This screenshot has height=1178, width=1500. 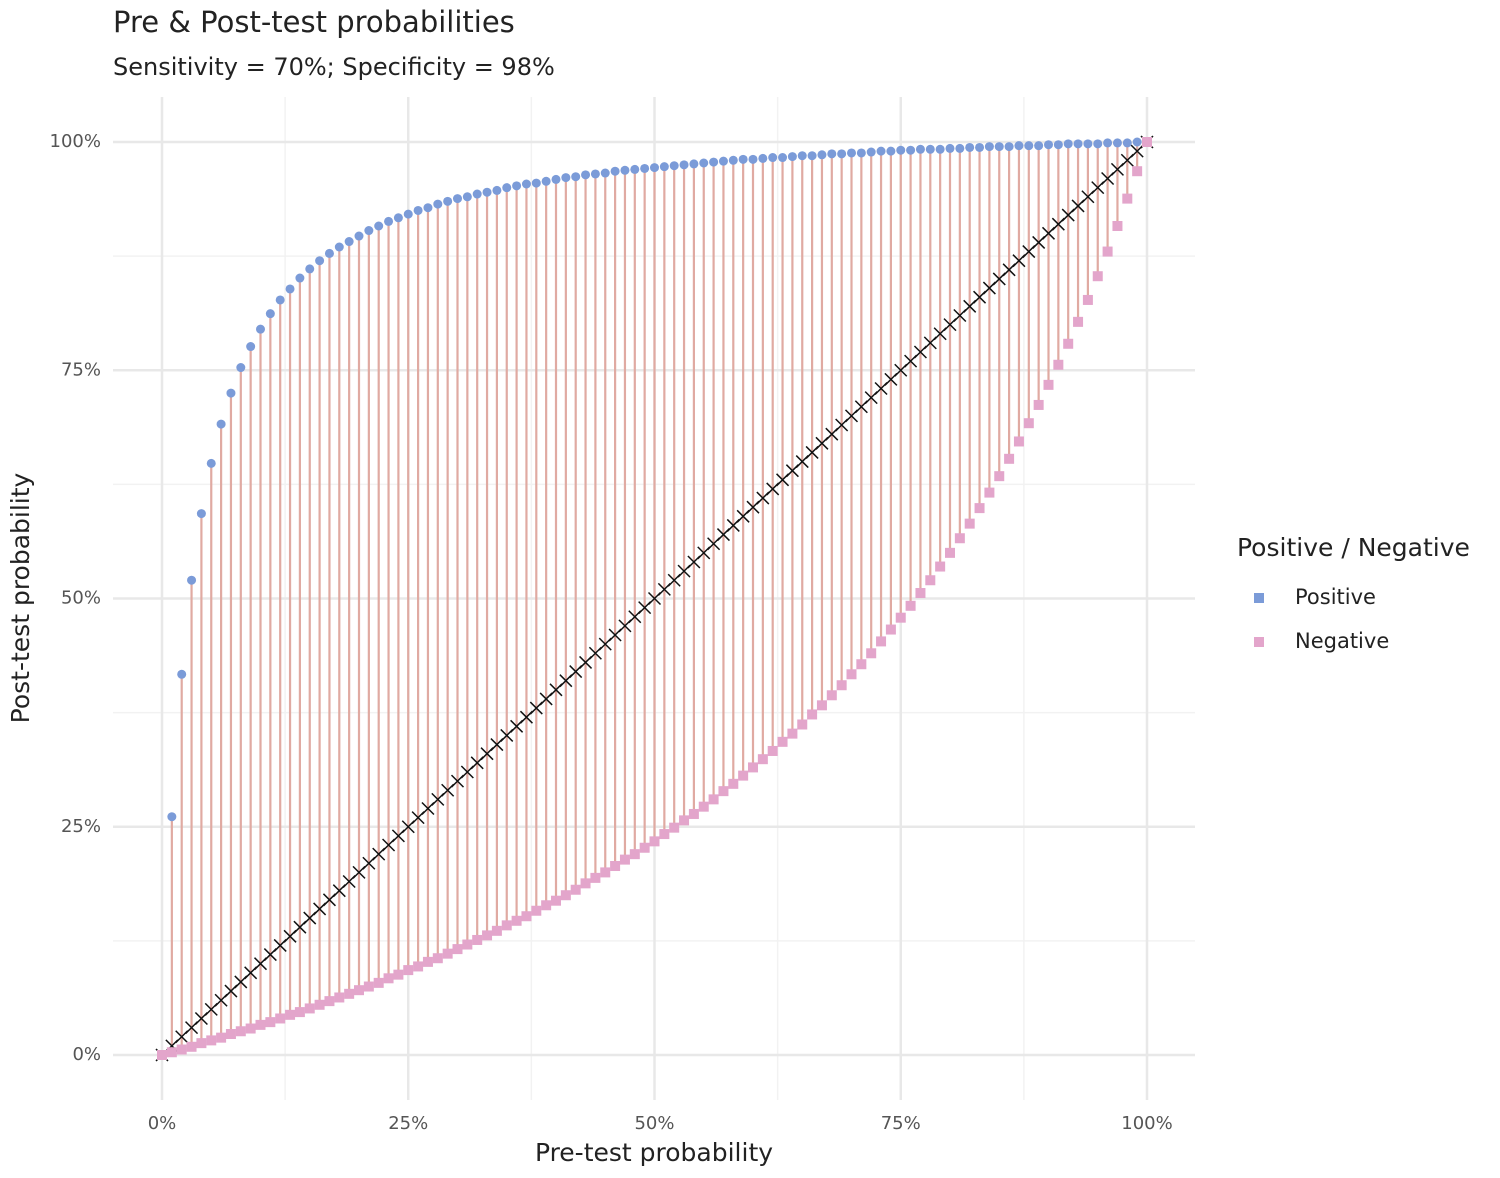 What do you see at coordinates (1342, 641) in the screenshot?
I see `legend-label: Negative` at bounding box center [1342, 641].